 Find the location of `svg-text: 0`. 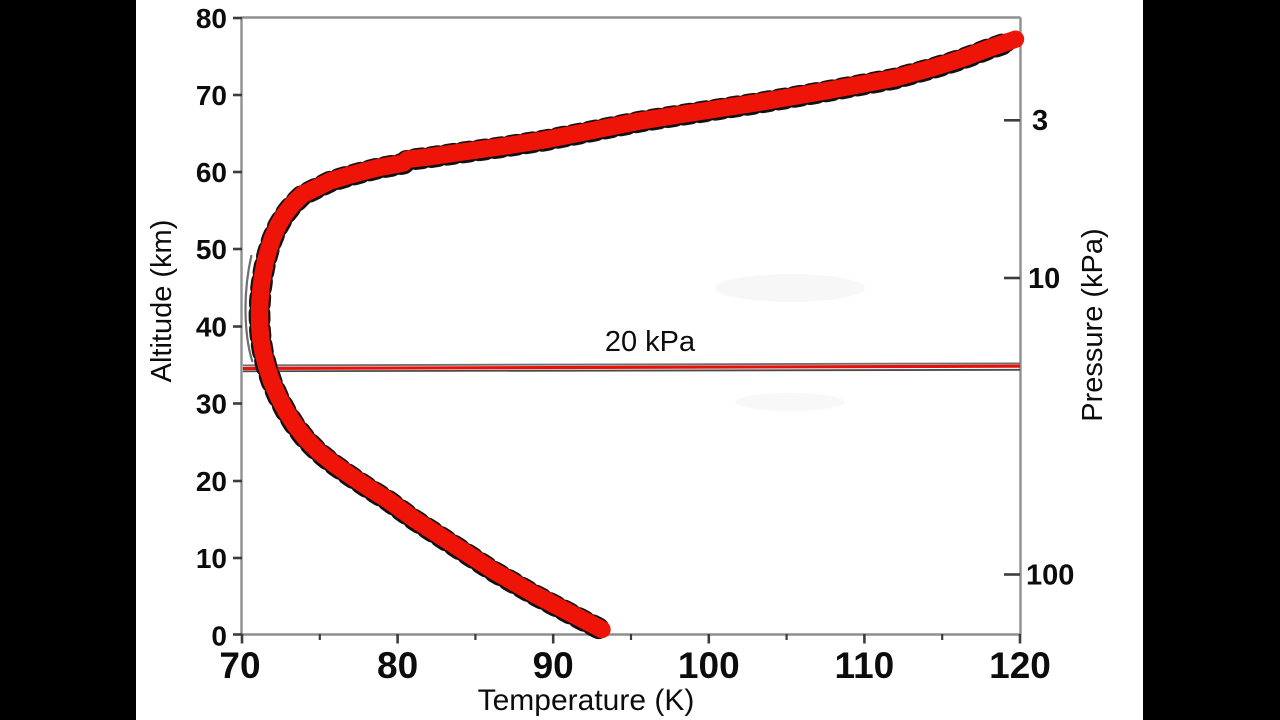

svg-text: 0 is located at coordinates (219, 636).